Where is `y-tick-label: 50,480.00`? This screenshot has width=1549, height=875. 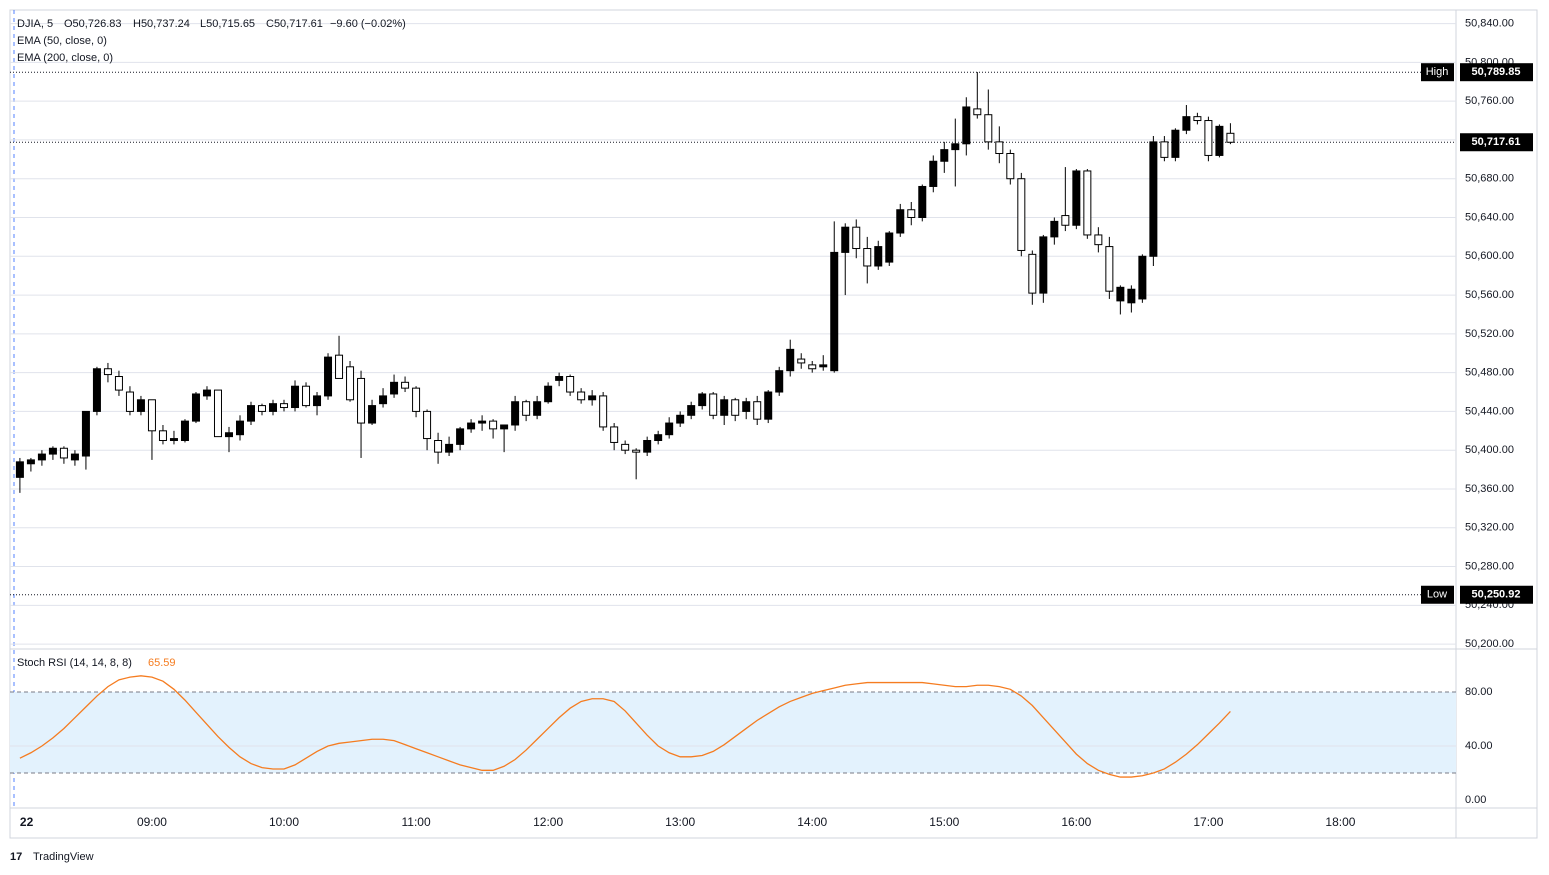
y-tick-label: 50,480.00 is located at coordinates (1489, 373).